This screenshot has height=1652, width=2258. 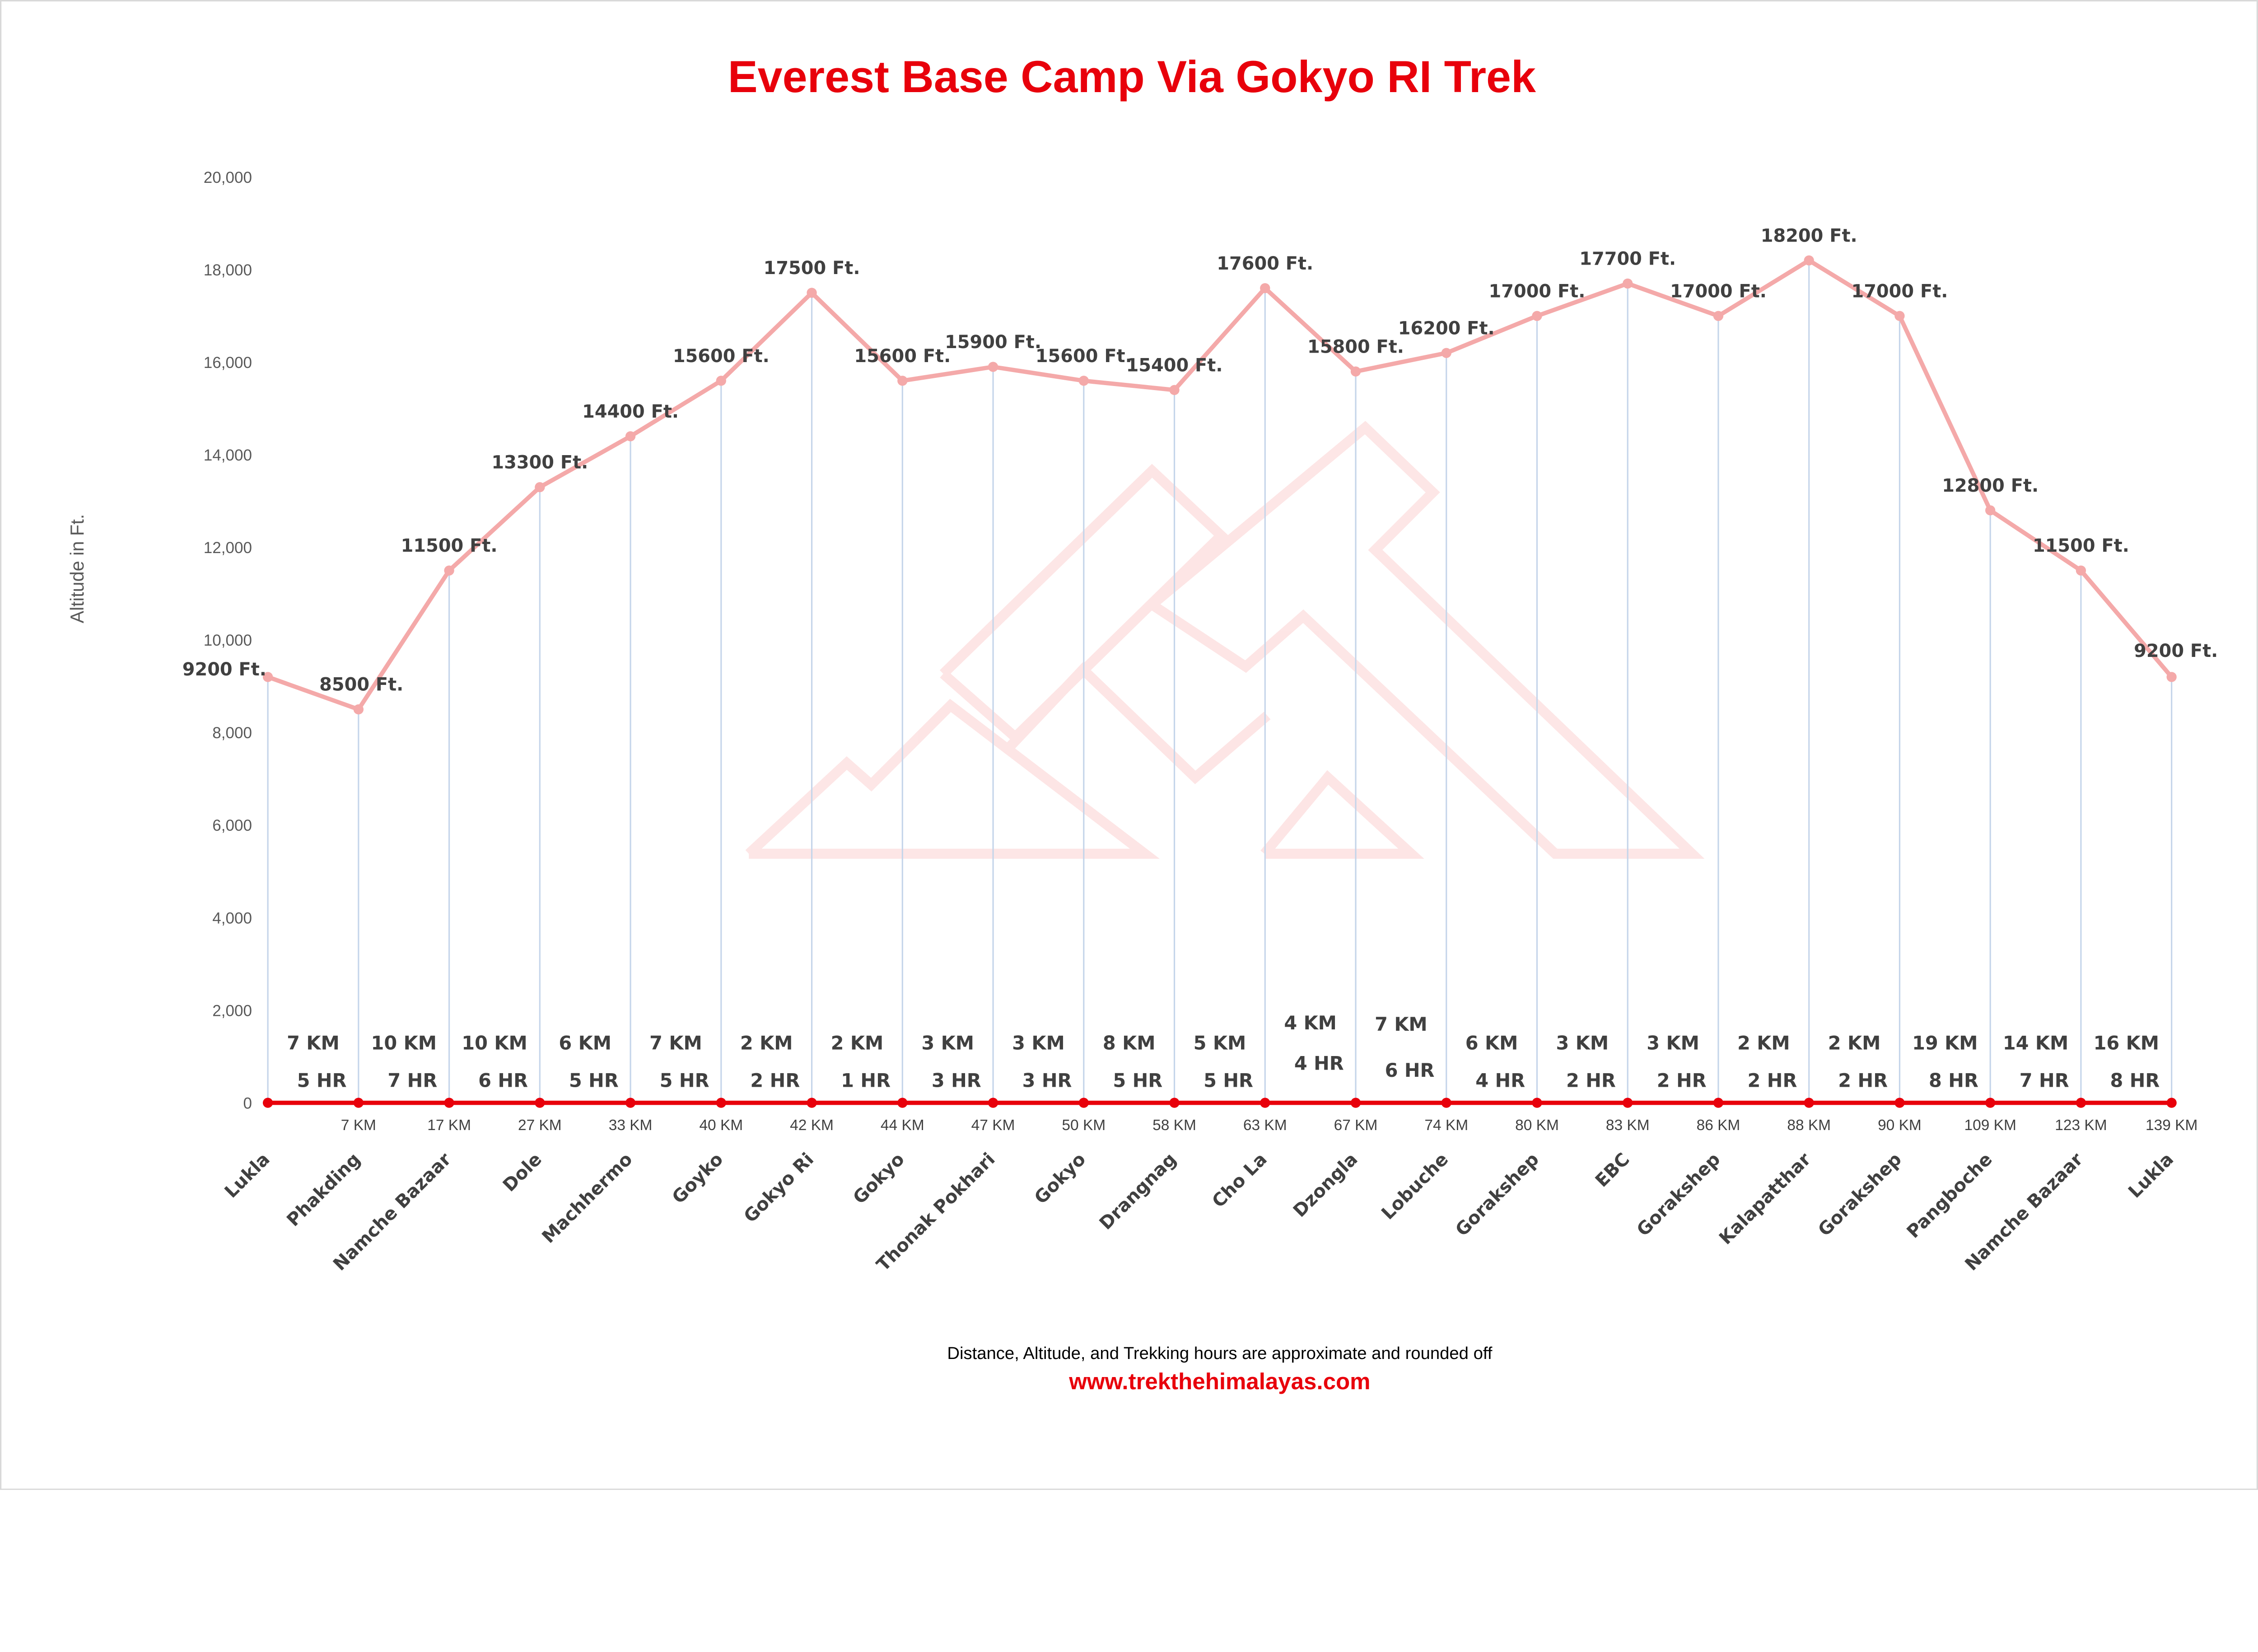 I want to click on cumulative-distance-label: 44 KM, so click(x=902, y=1125).